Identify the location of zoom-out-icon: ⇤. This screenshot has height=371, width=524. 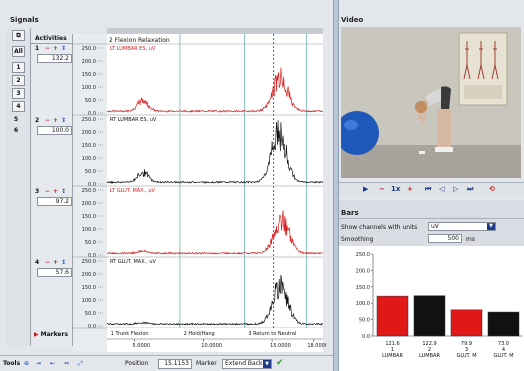
(52, 363).